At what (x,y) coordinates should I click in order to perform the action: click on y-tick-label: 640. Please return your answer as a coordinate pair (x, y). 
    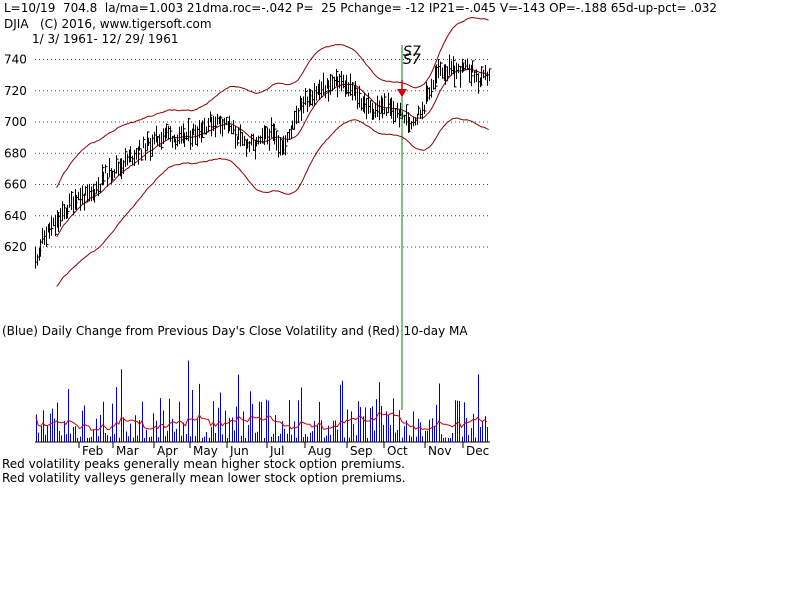
    Looking at the image, I should click on (15, 216).